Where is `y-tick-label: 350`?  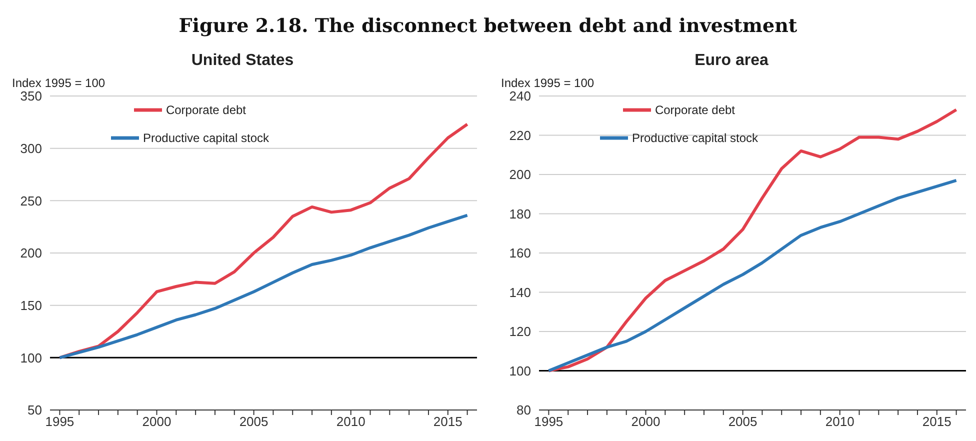 y-tick-label: 350 is located at coordinates (31, 96).